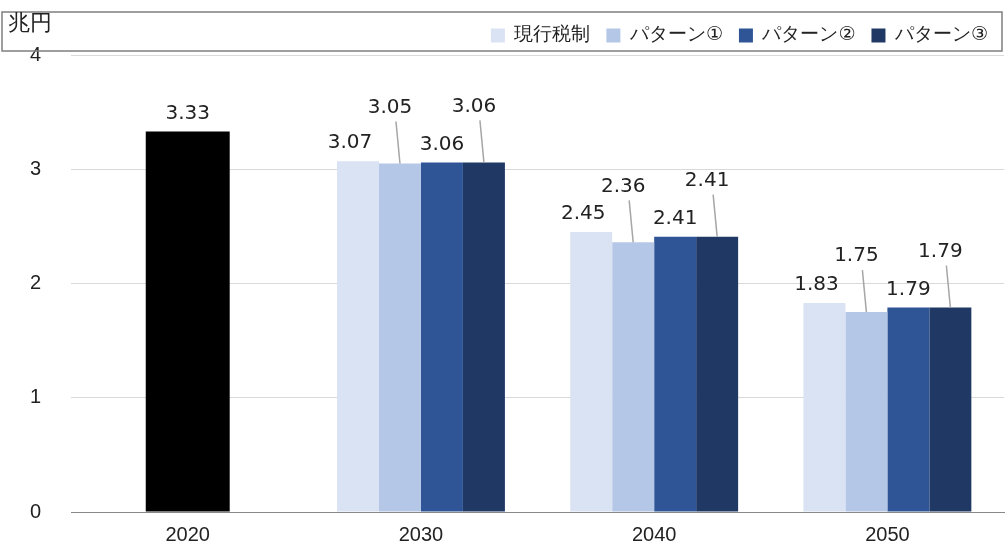  I want to click on y-tick-label: 2, so click(36, 282).